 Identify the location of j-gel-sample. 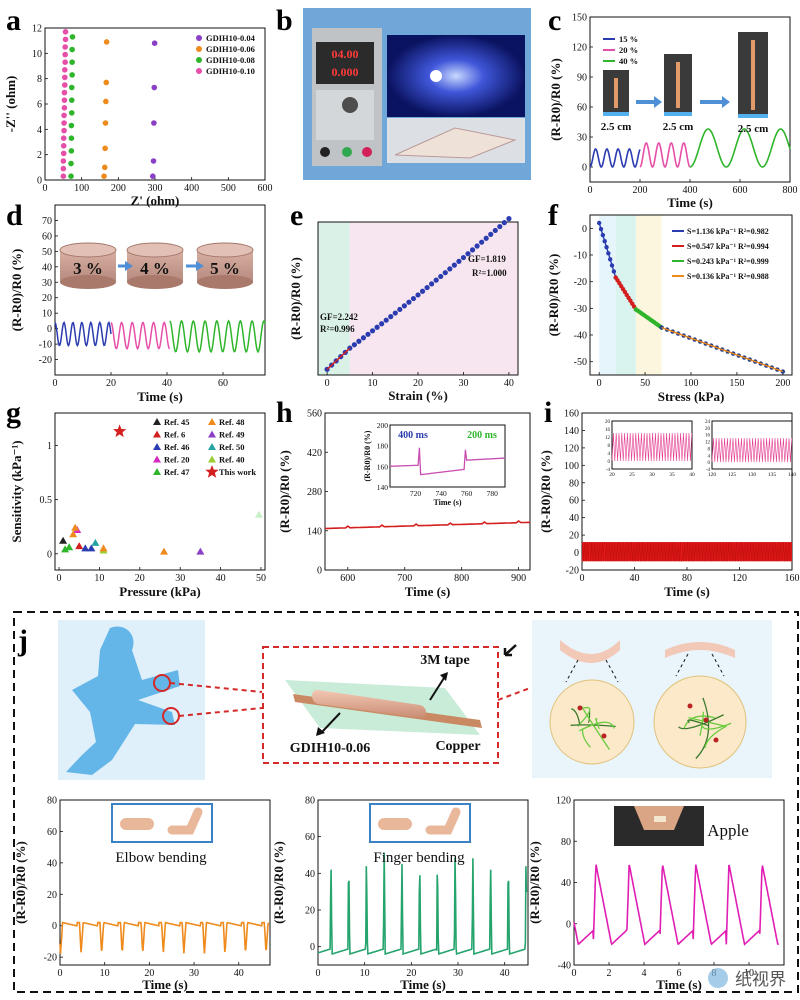
(369, 703).